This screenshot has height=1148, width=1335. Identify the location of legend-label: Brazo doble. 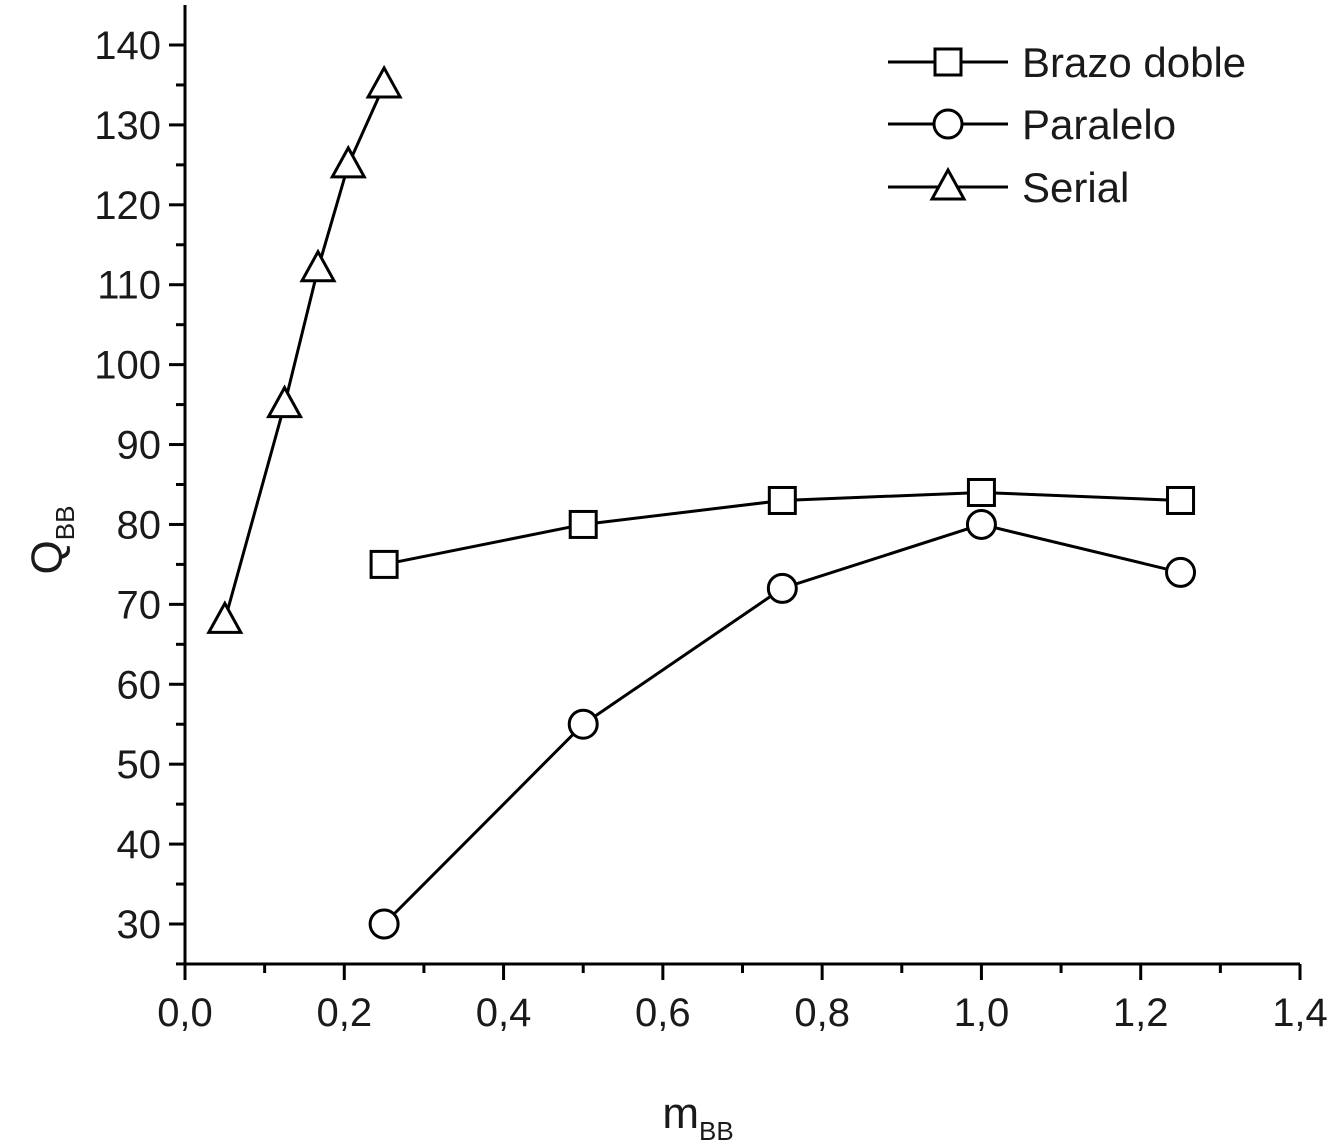
(1134, 62).